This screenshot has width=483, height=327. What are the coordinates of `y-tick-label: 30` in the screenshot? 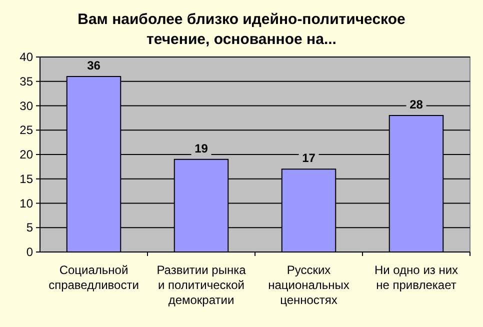 It's located at (27, 105).